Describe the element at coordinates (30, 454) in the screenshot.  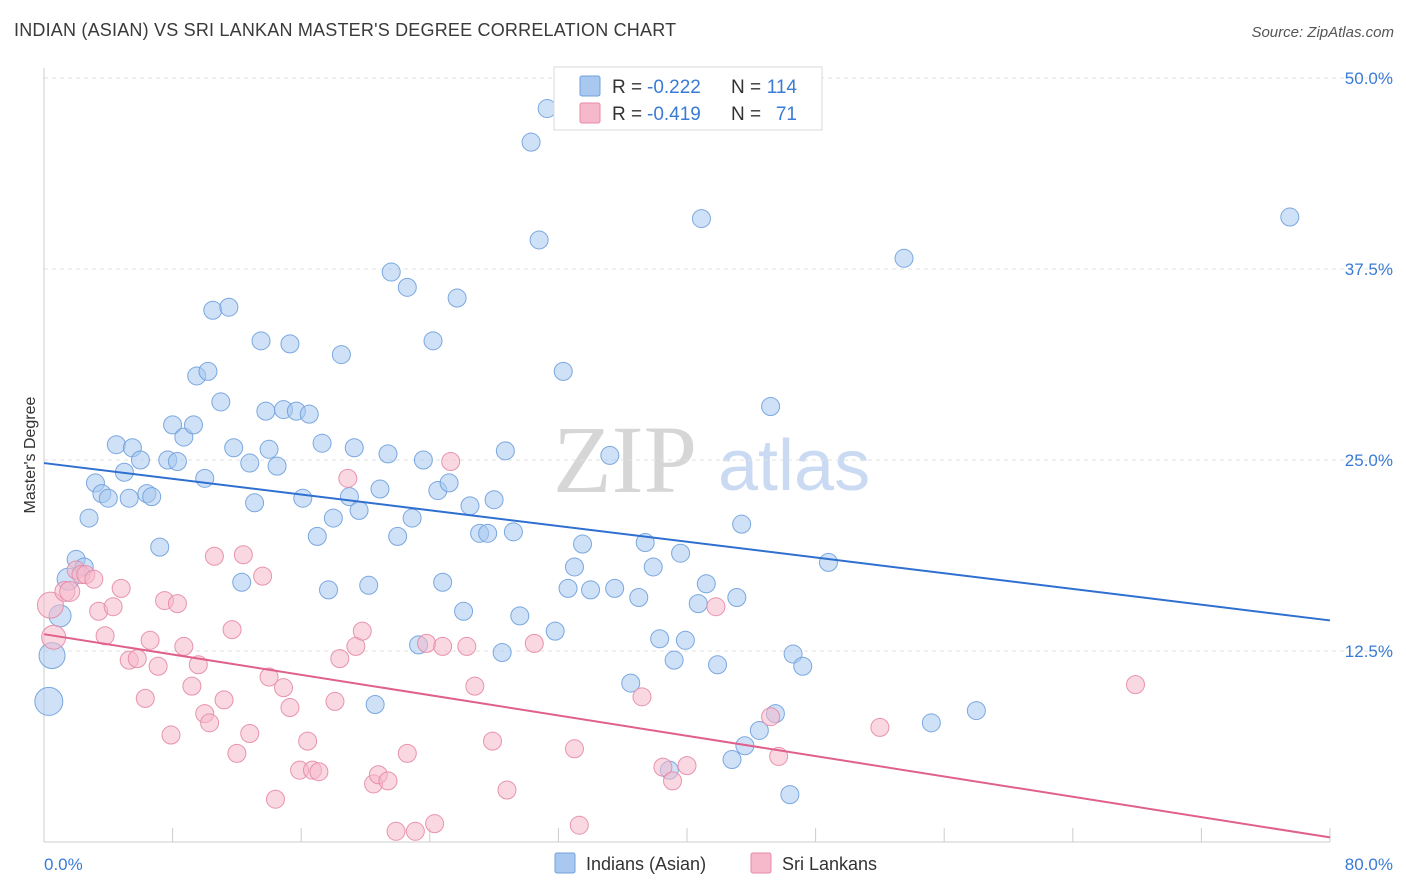
I see `y-axis-label: Master's Degree` at that location.